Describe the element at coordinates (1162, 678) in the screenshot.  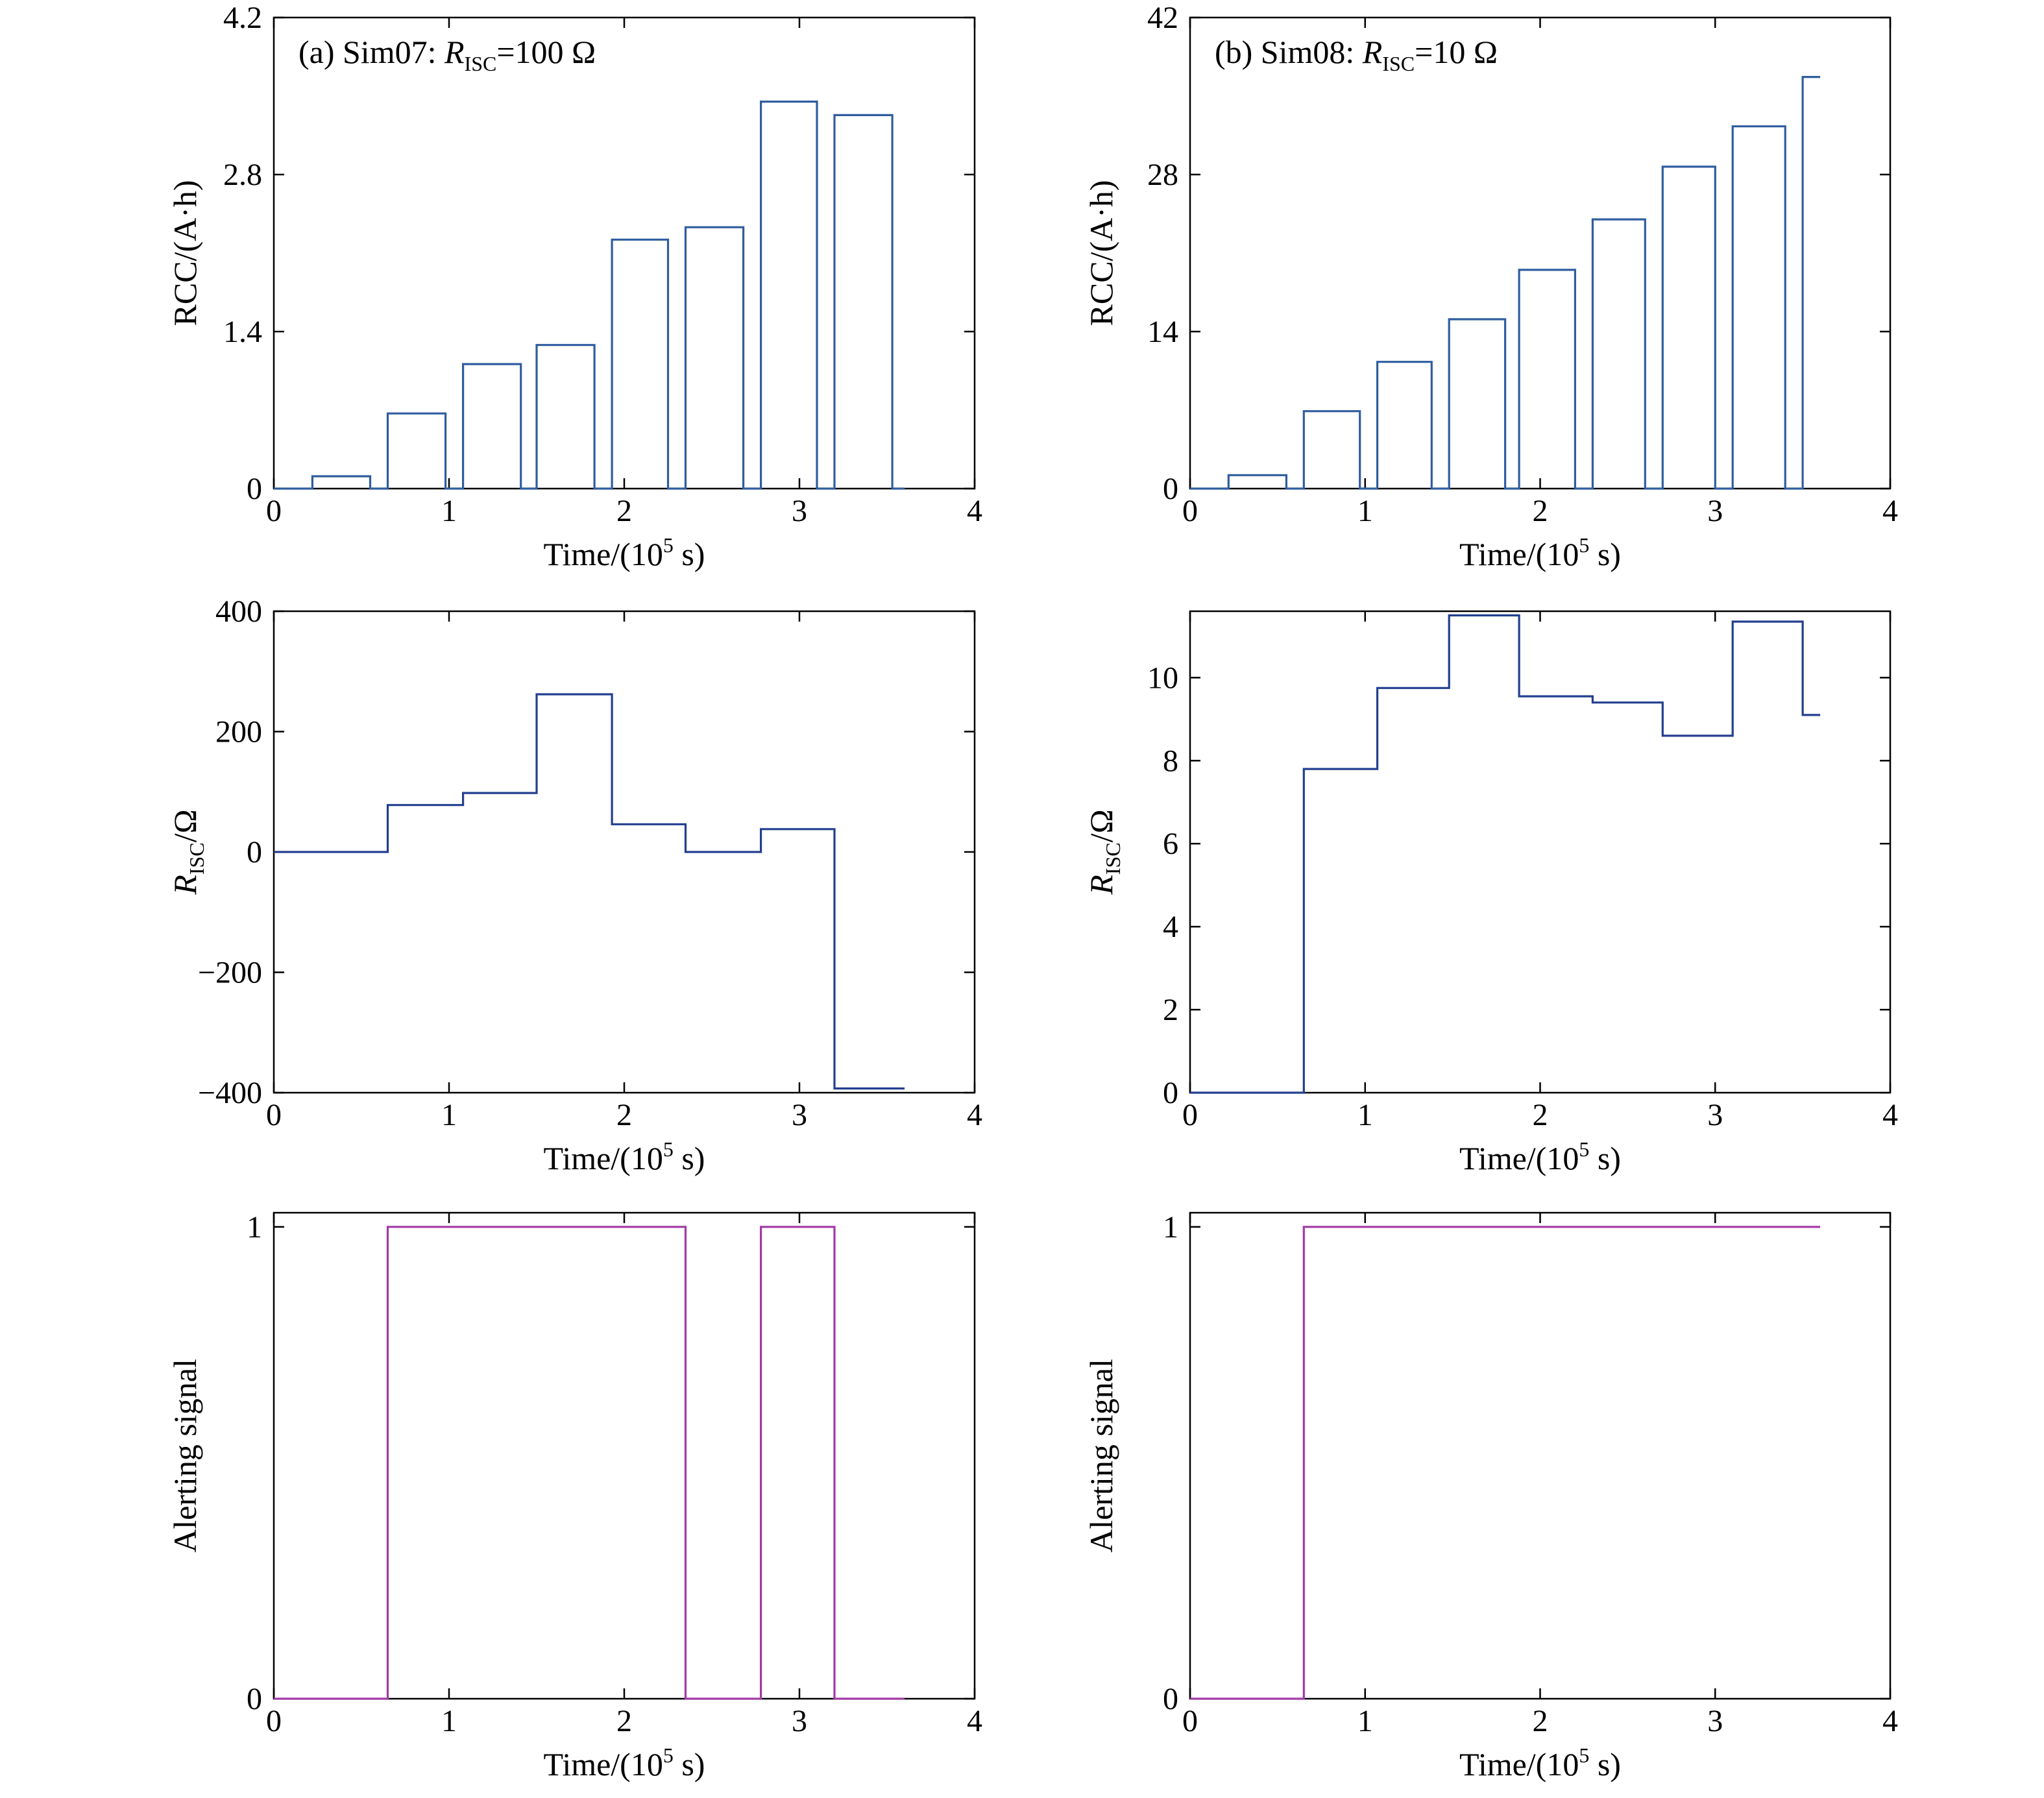
I see `y-tick-label: 10` at that location.